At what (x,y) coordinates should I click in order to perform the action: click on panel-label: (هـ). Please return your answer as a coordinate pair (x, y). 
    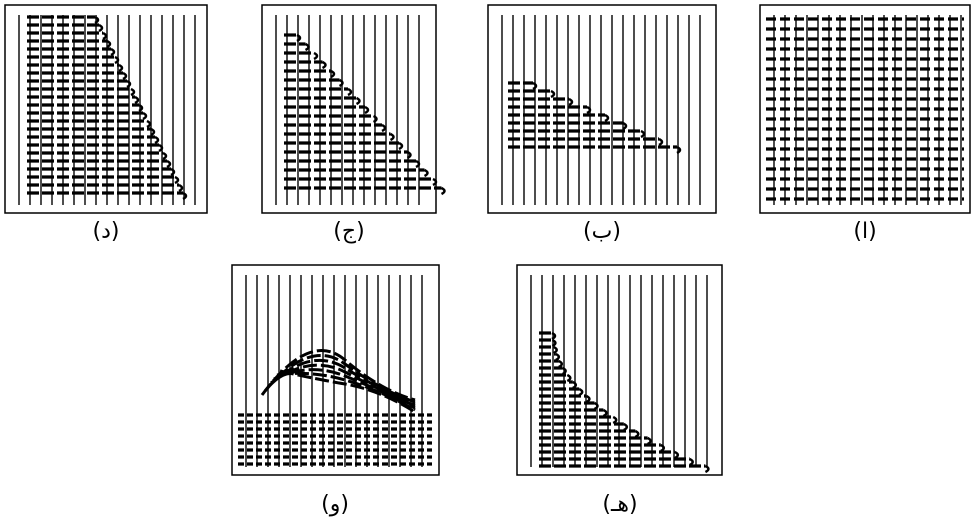
    Looking at the image, I should click on (619, 504).